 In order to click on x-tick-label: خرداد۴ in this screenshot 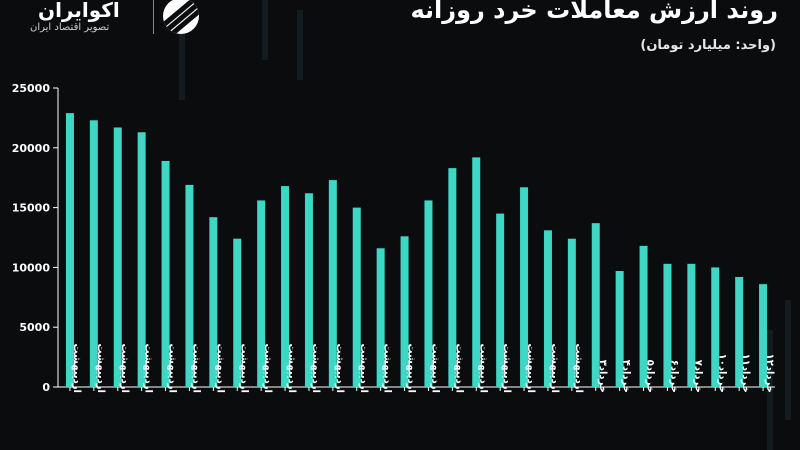, I will do `click(626, 376)`.